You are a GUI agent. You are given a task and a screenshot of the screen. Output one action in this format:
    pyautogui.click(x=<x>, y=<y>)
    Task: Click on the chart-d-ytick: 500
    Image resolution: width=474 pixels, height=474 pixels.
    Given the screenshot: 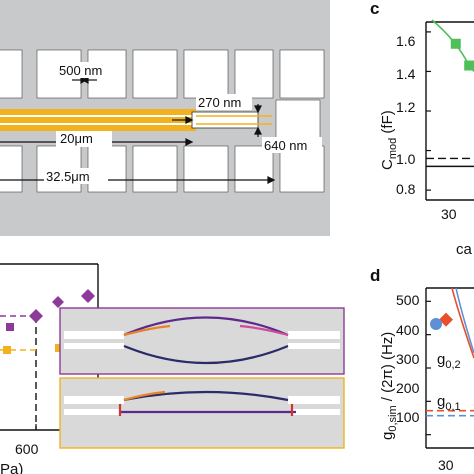 What is the action you would take?
    pyautogui.click(x=408, y=300)
    